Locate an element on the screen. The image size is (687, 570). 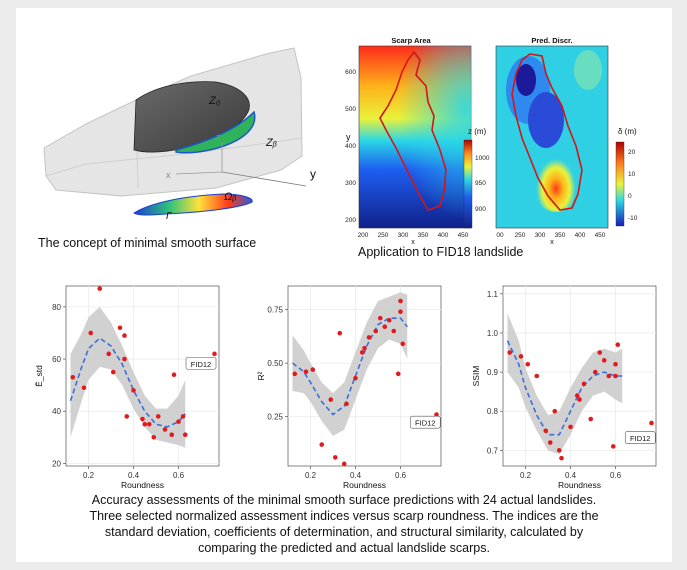
y-tick-label: 0.7 is located at coordinates (493, 450).